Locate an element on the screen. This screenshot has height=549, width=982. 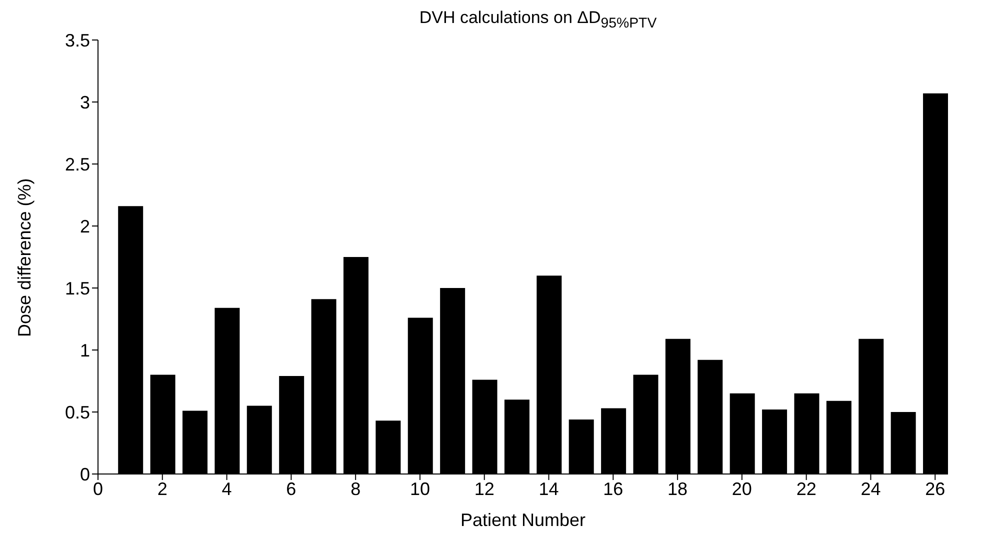
x-tick-label: 8 is located at coordinates (355, 488).